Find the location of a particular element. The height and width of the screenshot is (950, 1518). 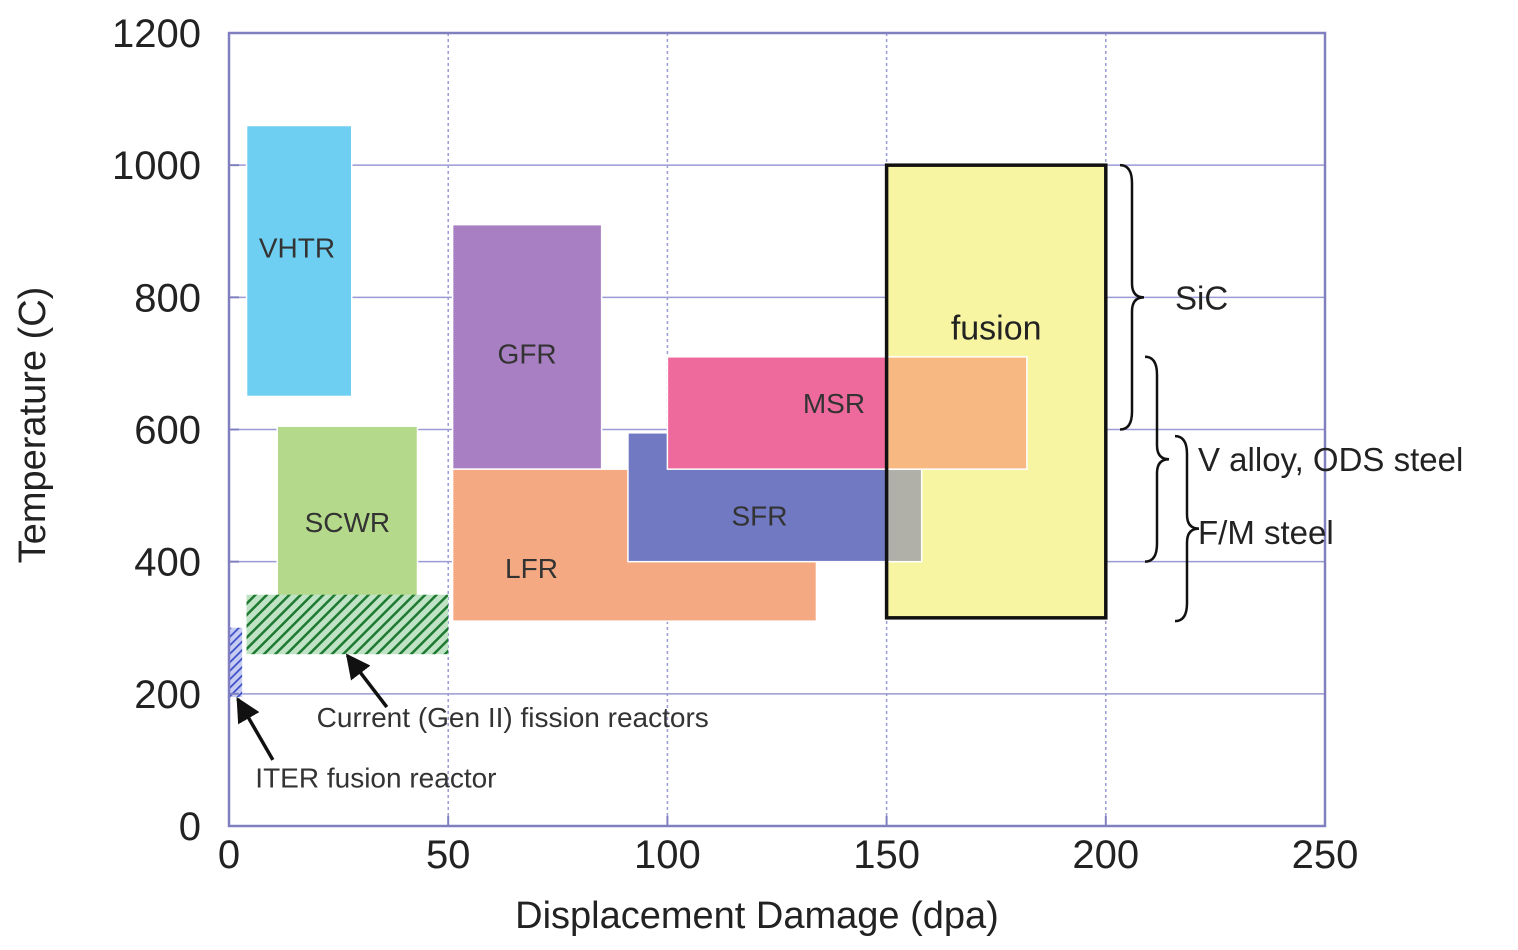

material-label-0: SiC is located at coordinates (1201, 297).